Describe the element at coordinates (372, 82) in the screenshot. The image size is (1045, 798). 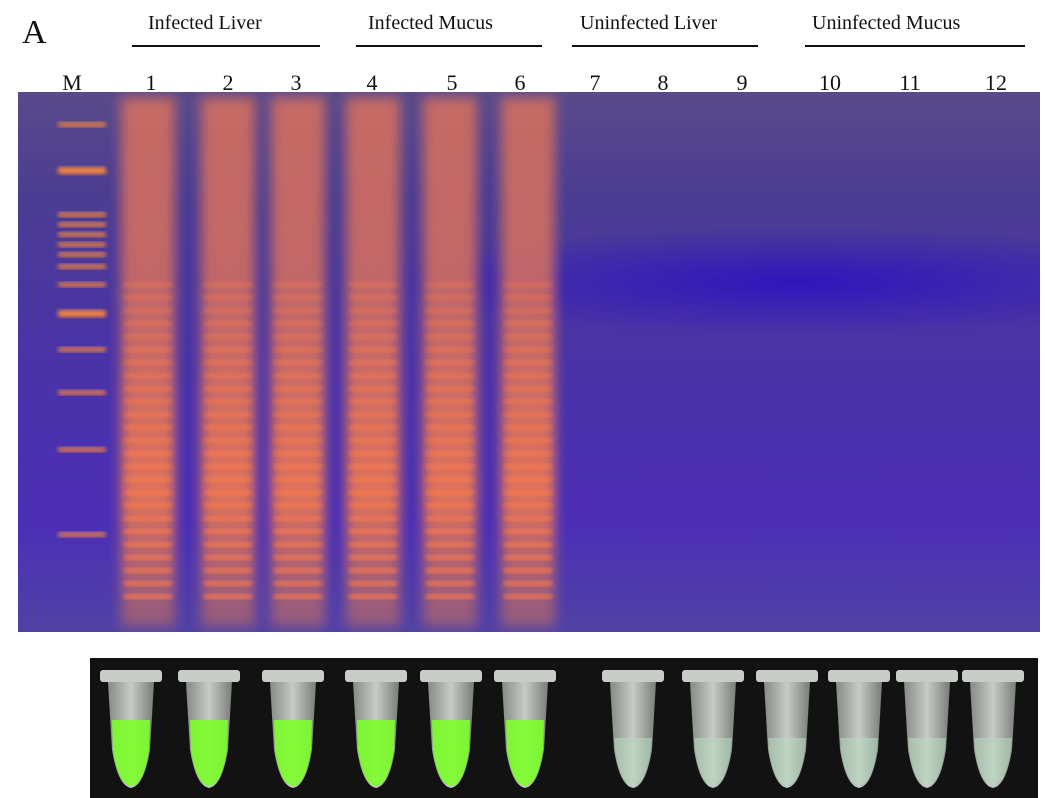
I see `lane-label: 4` at that location.